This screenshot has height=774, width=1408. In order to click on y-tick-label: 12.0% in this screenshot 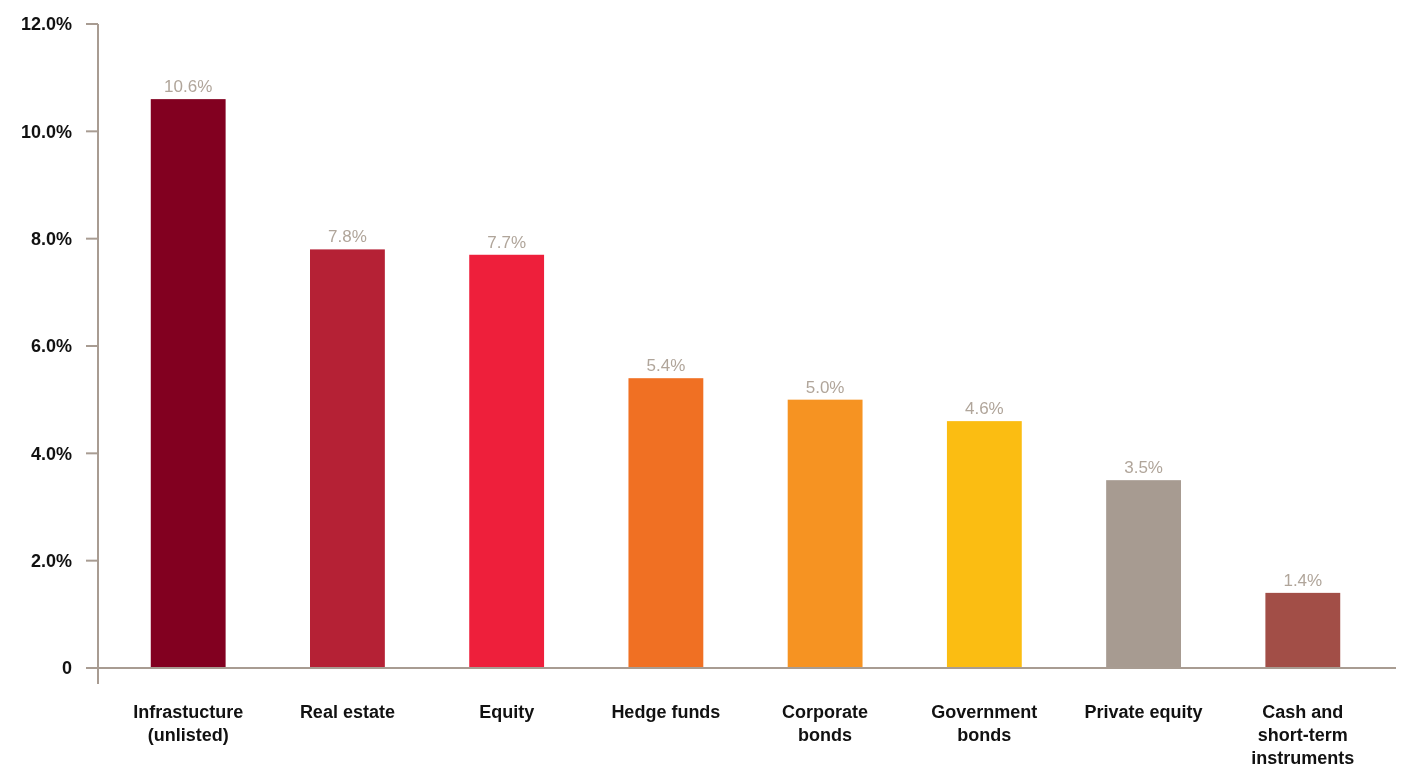, I will do `click(46, 24)`.